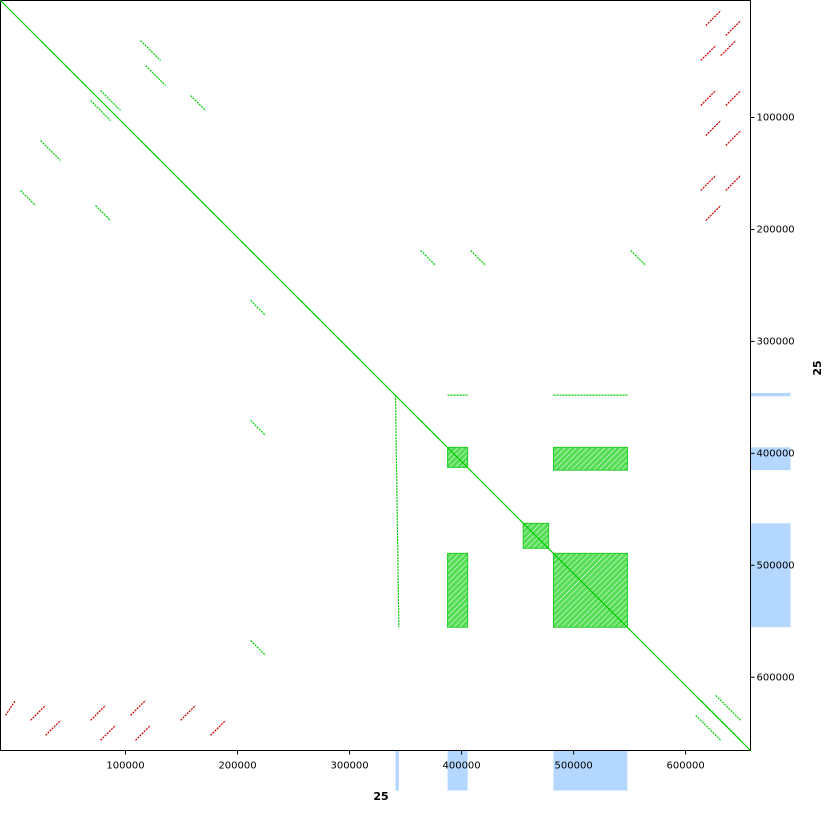  What do you see at coordinates (776, 341) in the screenshot?
I see `y-tick-label: 300000` at bounding box center [776, 341].